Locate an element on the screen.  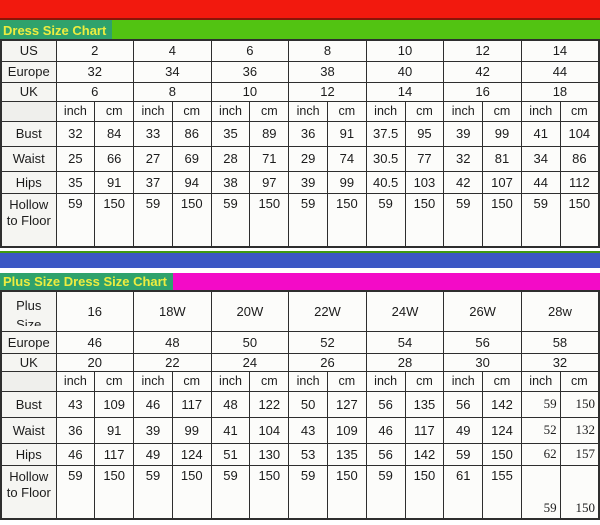
size-row: UK 6 8 10 12 14 16 18 is located at coordinates (300, 91).